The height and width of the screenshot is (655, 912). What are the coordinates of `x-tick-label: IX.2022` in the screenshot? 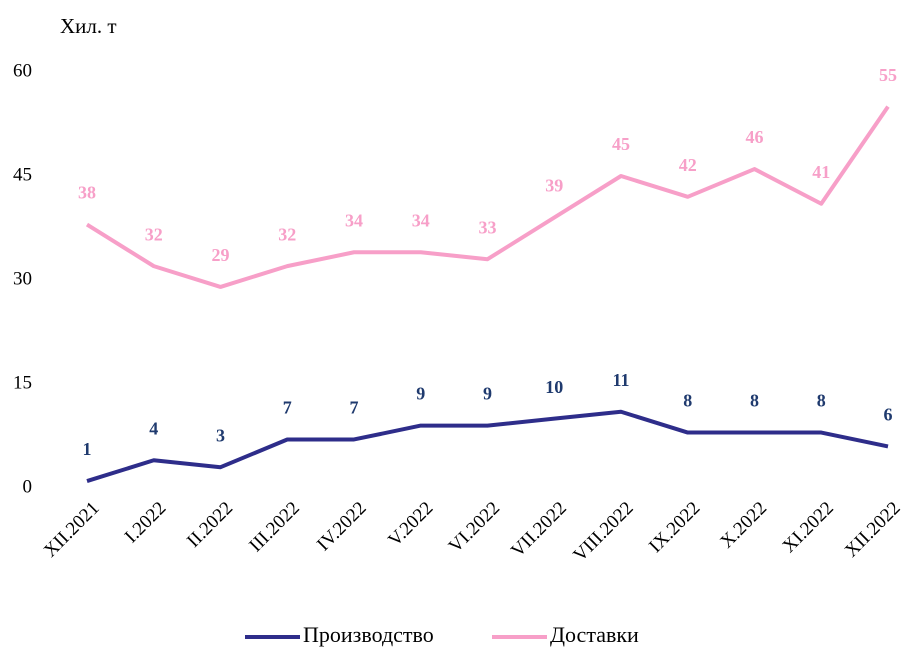 It's located at (674, 527).